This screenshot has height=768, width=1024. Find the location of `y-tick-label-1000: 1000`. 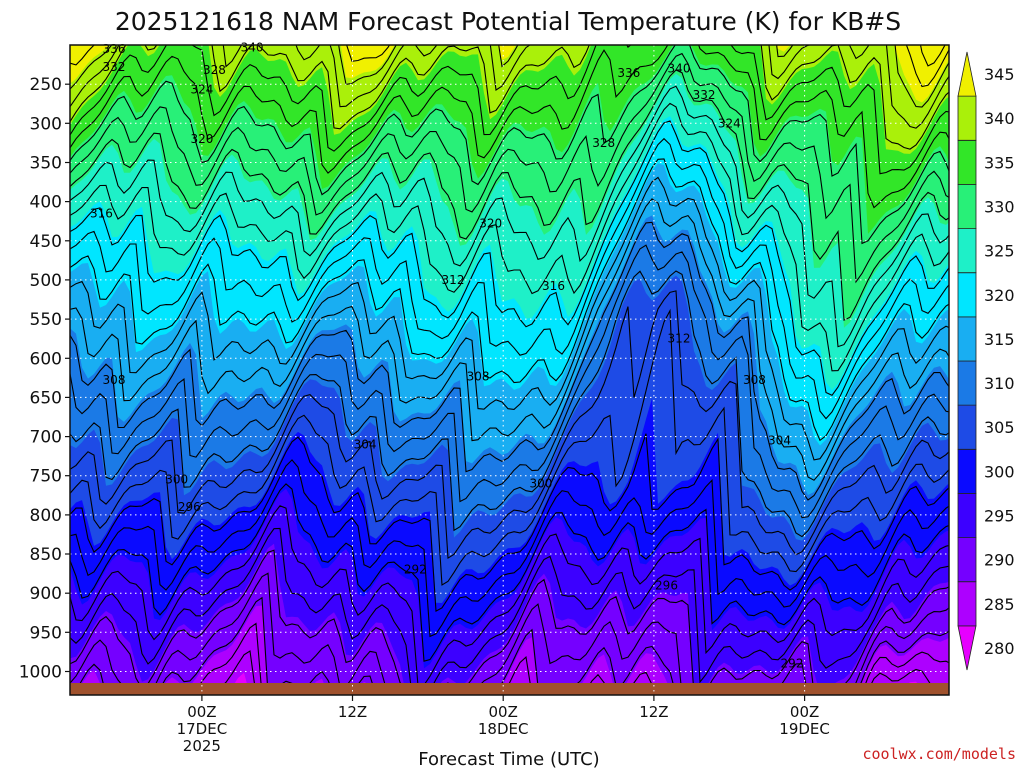

y-tick-label-1000: 1000 is located at coordinates (40, 673).